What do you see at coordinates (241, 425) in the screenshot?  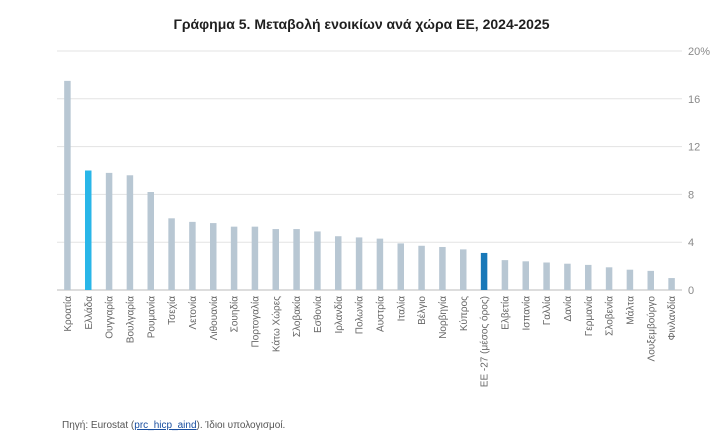 I see `source-suffix: ). Ίδιοι υπολογισμοί.` at bounding box center [241, 425].